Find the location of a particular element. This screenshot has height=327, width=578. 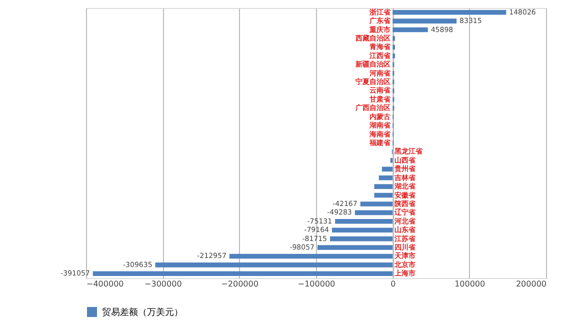

x-tick-label: −100000 is located at coordinates (317, 284).